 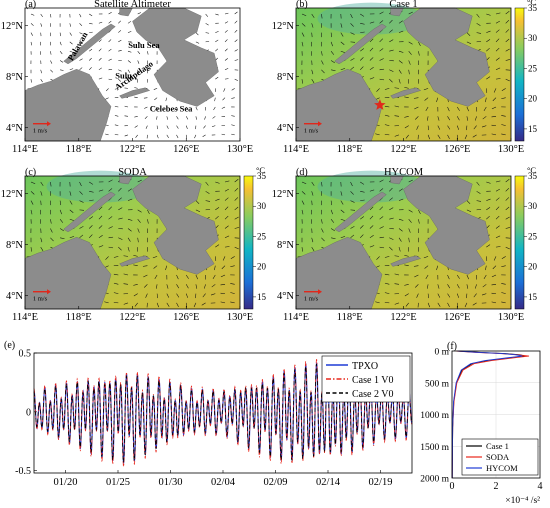 What do you see at coordinates (144, 45) in the screenshot?
I see `region-label: Sulu Sea` at bounding box center [144, 45].